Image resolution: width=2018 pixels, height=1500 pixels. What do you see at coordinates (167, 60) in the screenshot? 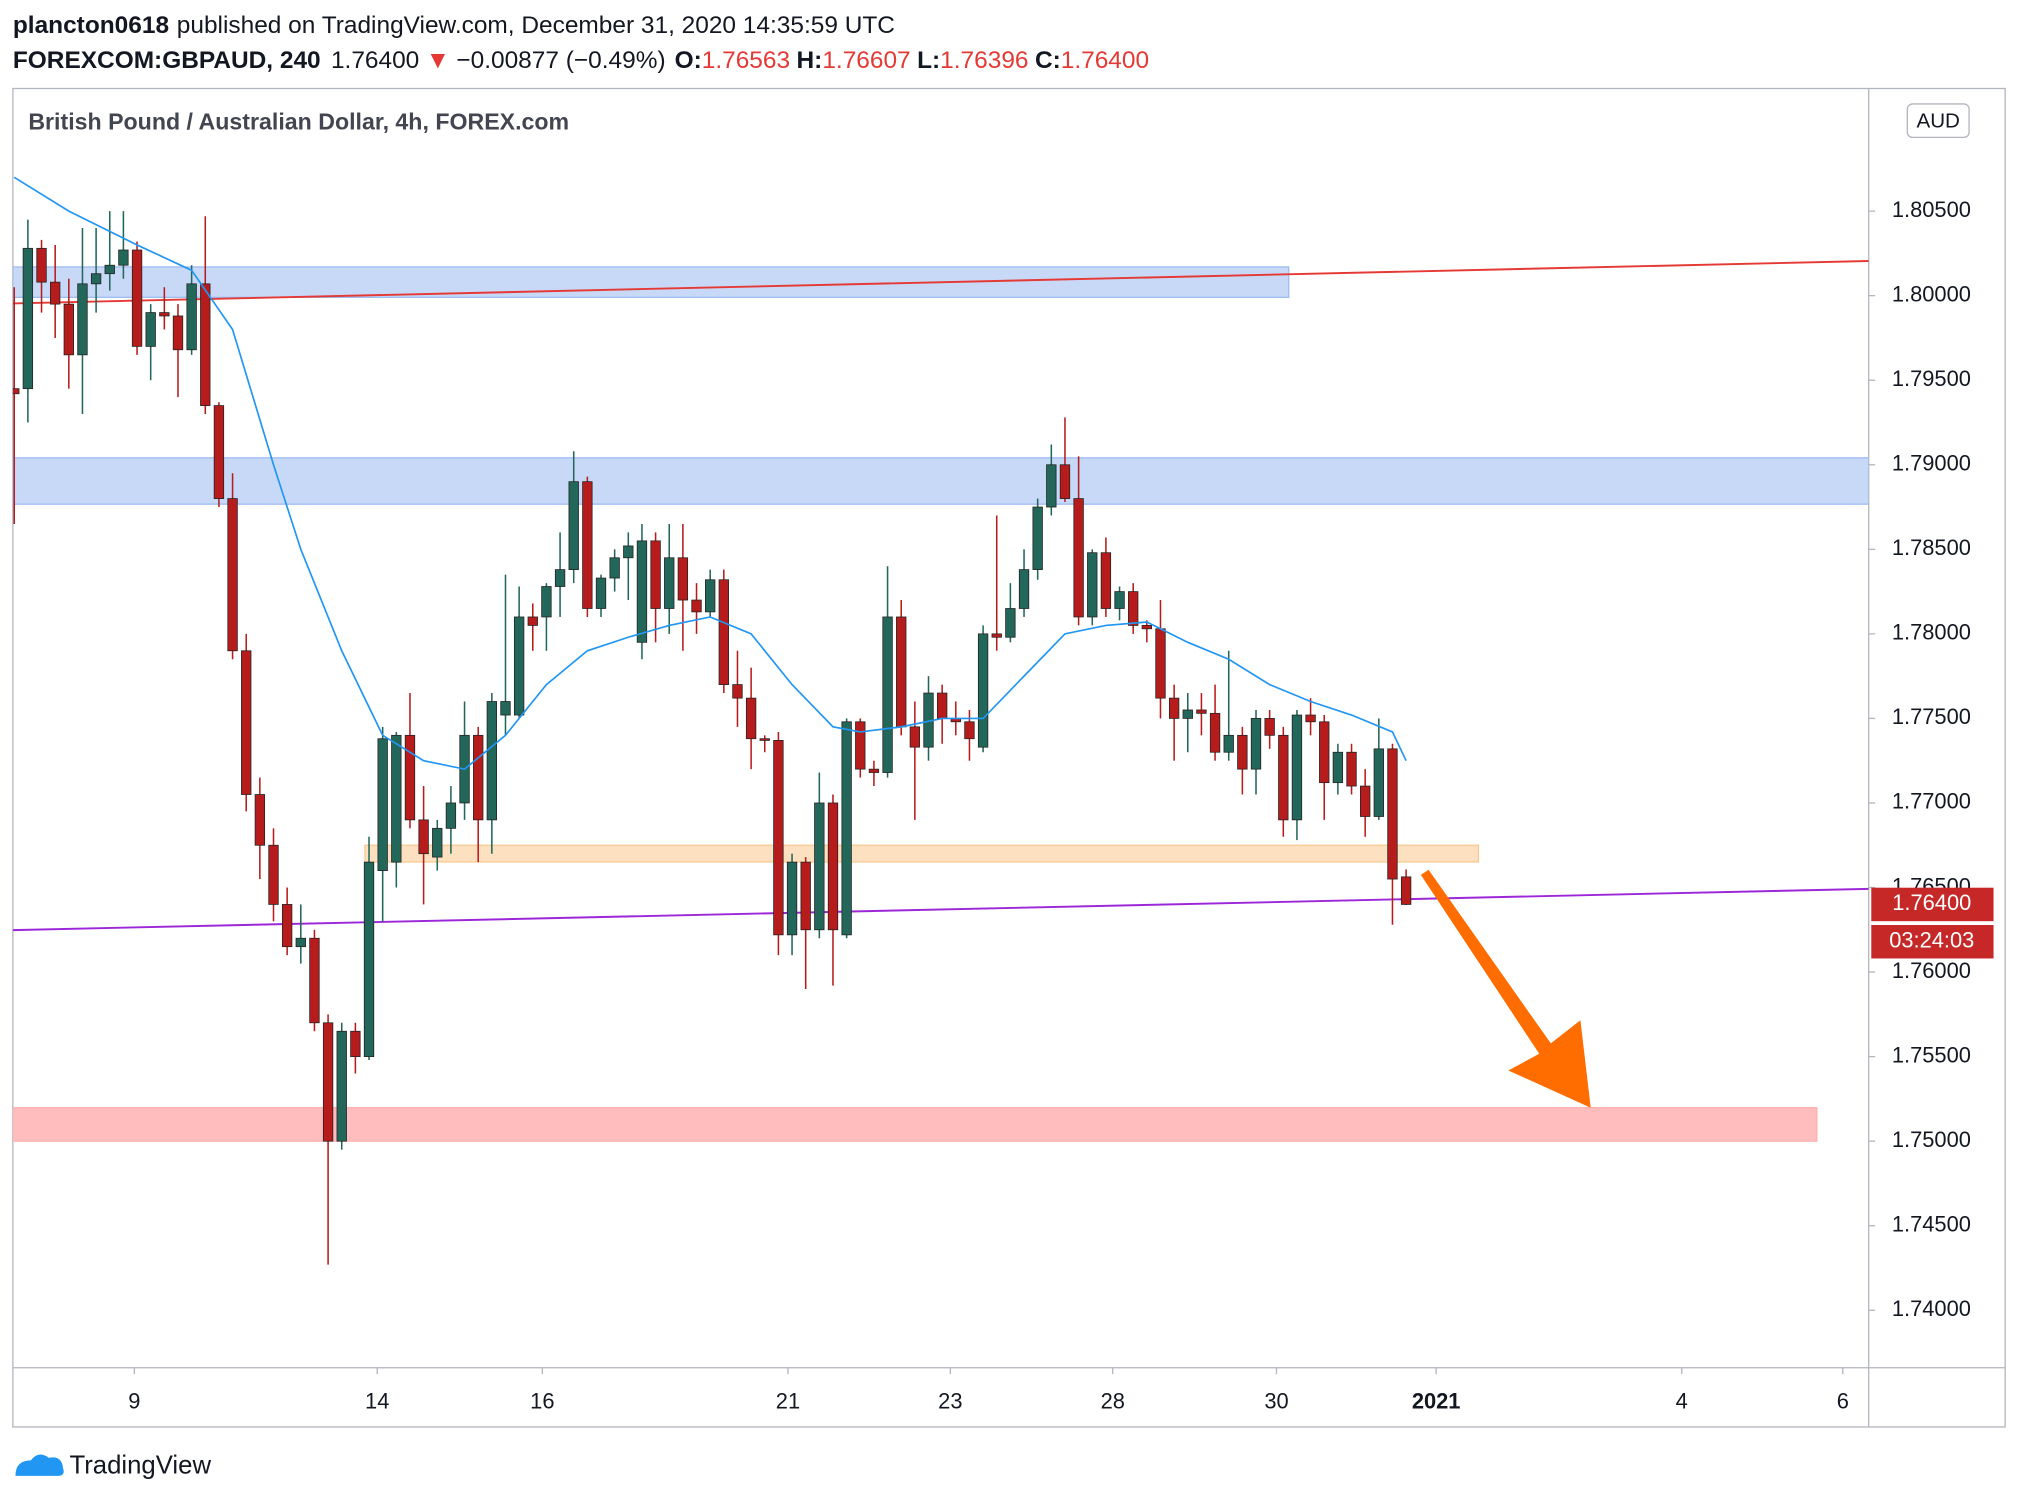
I see `symbol: FOREXCOM:GBPAUD, 240` at bounding box center [167, 60].